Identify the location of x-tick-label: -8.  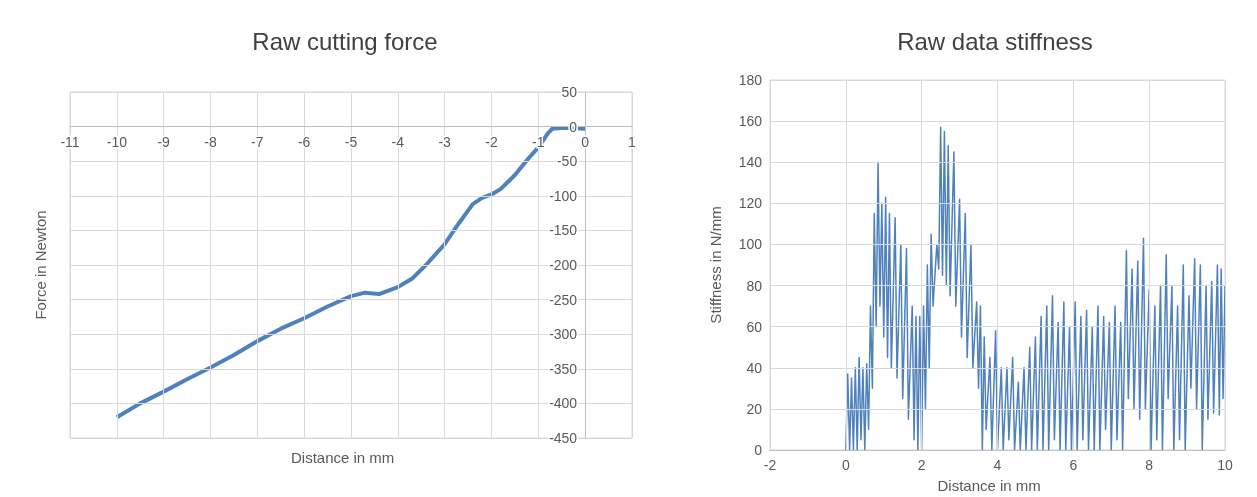
(210, 141).